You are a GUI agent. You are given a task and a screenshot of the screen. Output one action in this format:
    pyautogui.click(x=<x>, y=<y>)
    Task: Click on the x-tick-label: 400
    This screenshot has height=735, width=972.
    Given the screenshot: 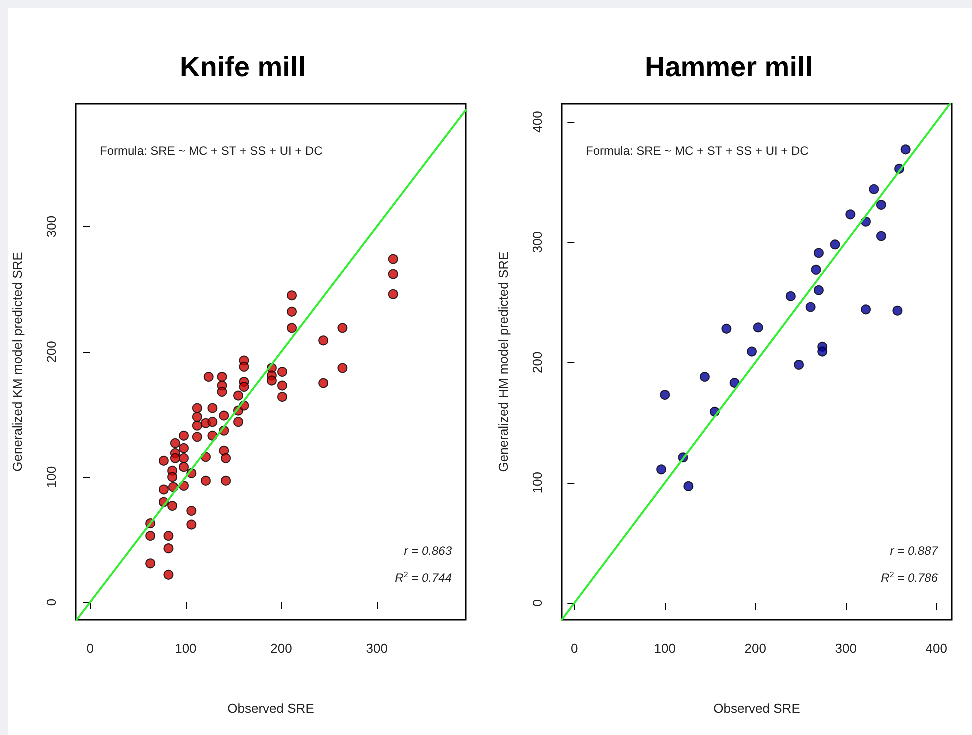 What is the action you would take?
    pyautogui.click(x=937, y=648)
    